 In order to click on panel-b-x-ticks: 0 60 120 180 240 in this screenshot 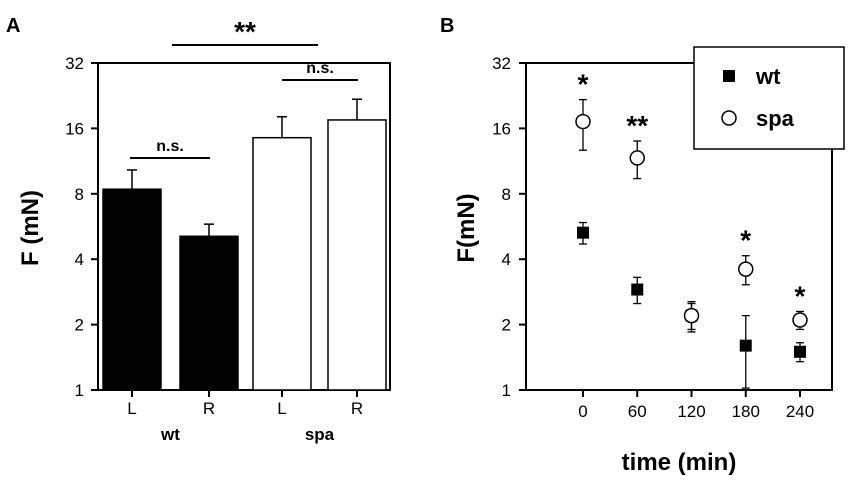, I will do `click(696, 405)`.